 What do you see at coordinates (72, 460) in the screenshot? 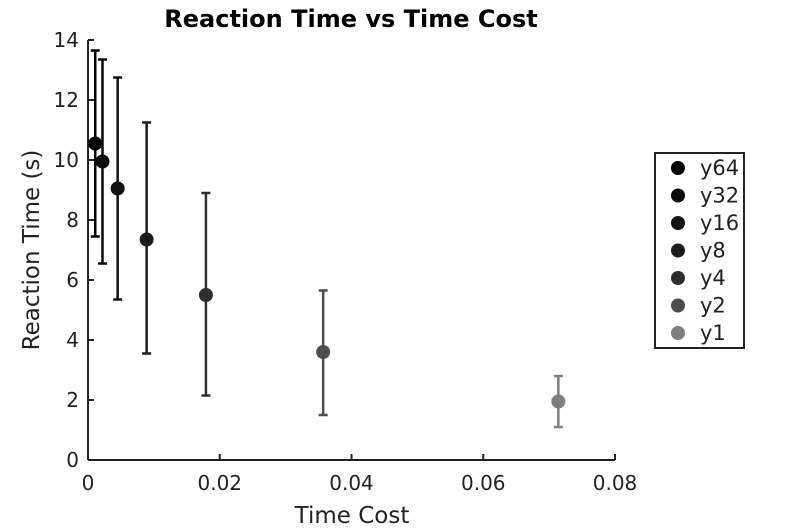
I see `y-tick-label: 0` at bounding box center [72, 460].